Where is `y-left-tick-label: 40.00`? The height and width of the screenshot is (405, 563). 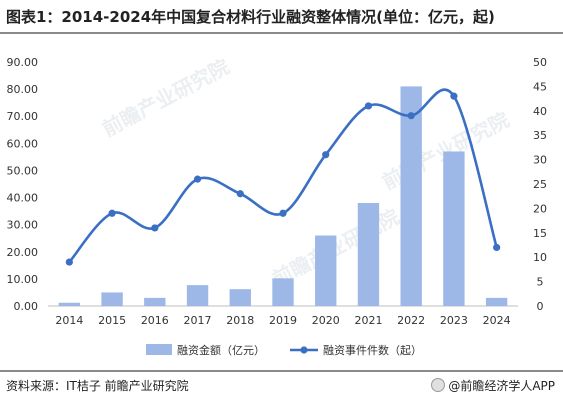
y-left-tick-label: 40.00 is located at coordinates (23, 198).